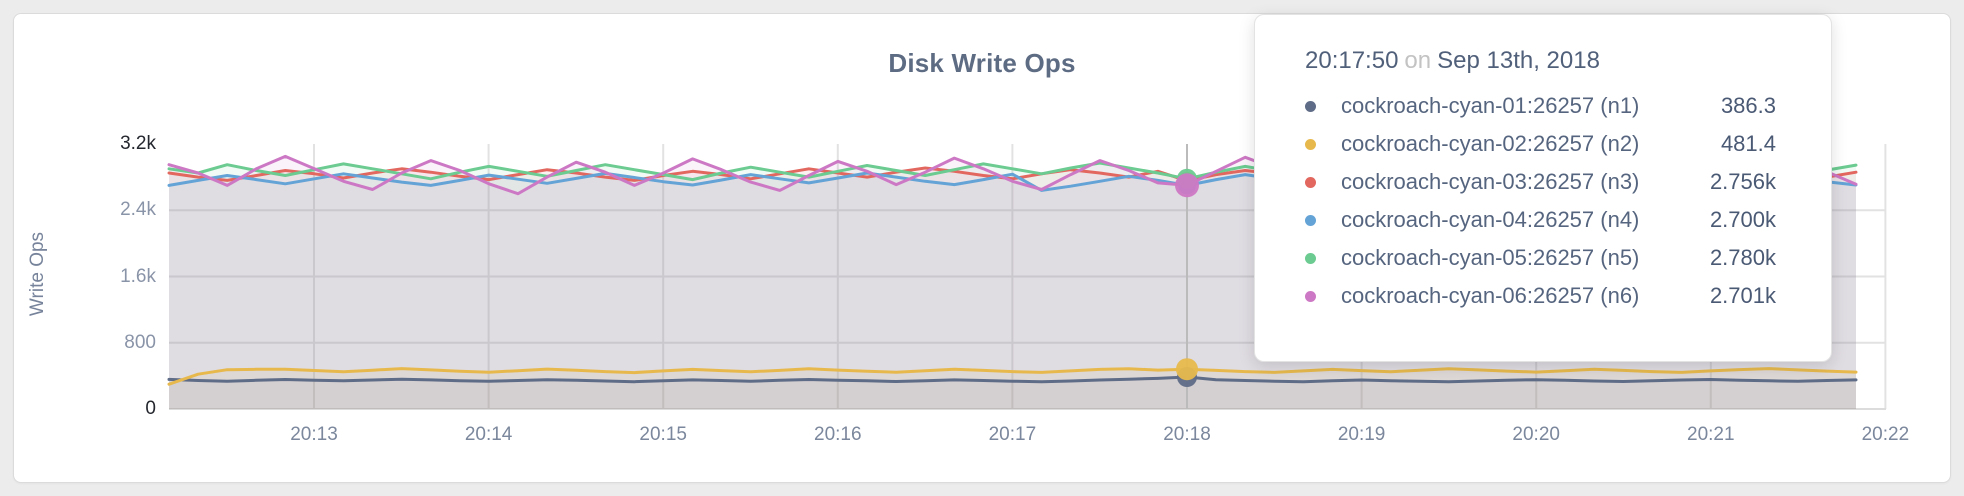 This screenshot has width=1964, height=496. Describe the element at coordinates (138, 210) in the screenshot. I see `y-axis-tick-label: 2.4k` at that location.